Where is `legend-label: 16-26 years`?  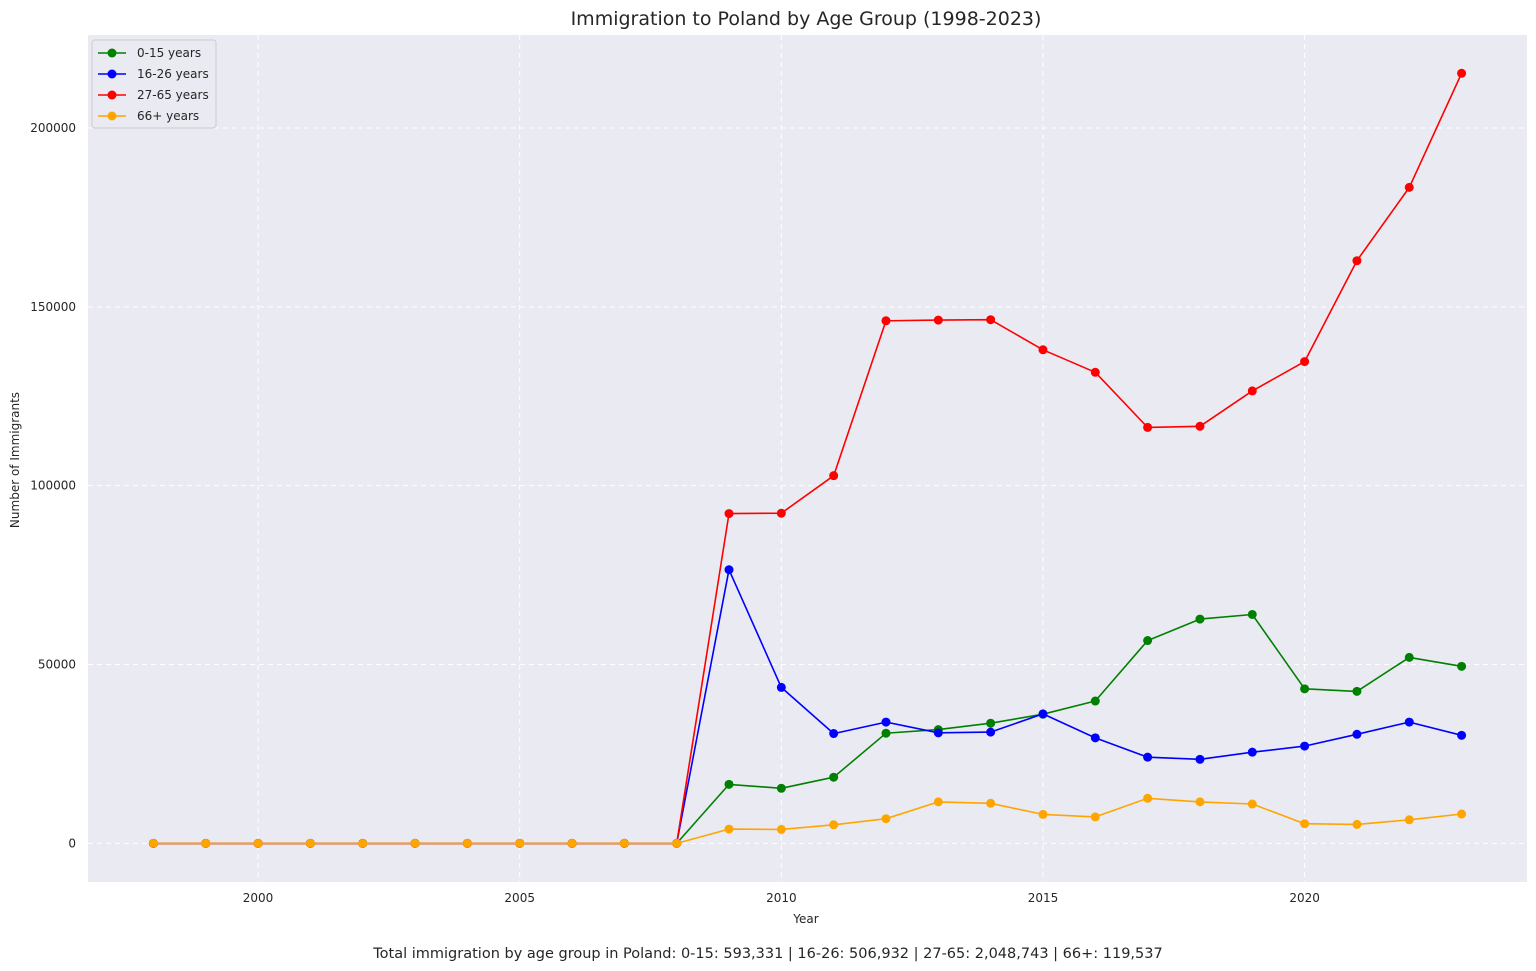 legend-label: 16-26 years is located at coordinates (173, 74).